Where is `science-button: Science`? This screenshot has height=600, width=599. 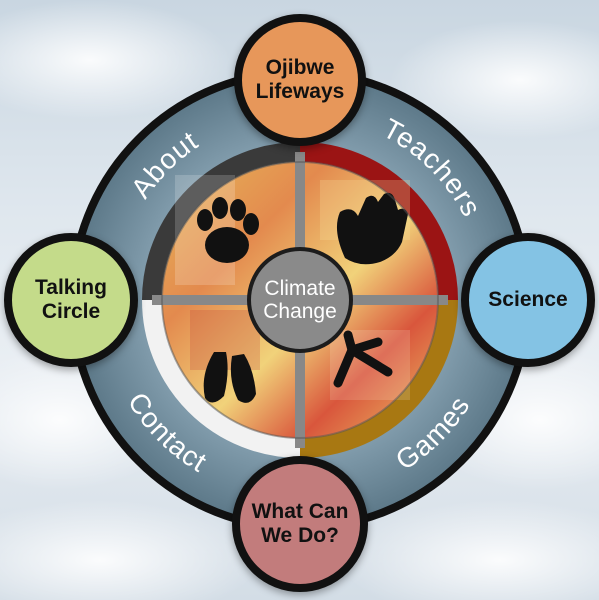 science-button: Science is located at coordinates (528, 300).